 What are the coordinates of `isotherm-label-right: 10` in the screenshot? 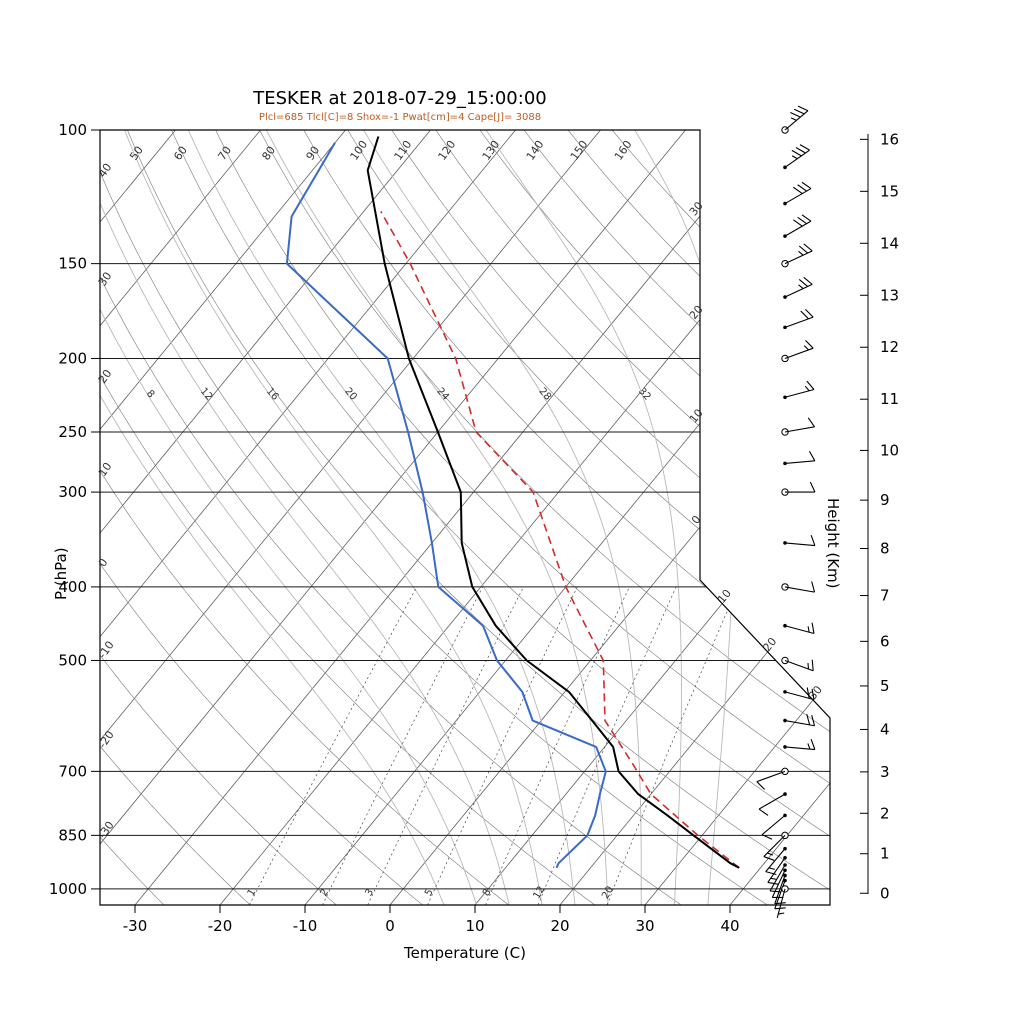 It's located at (696, 416).